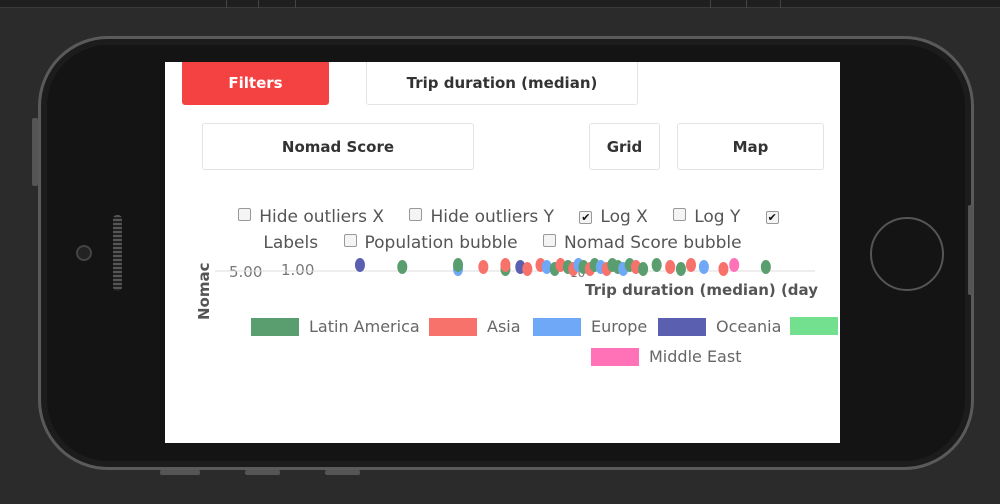  Describe the element at coordinates (502, 83) in the screenshot. I see `trip-duration-button: Trip duration (median)` at that location.